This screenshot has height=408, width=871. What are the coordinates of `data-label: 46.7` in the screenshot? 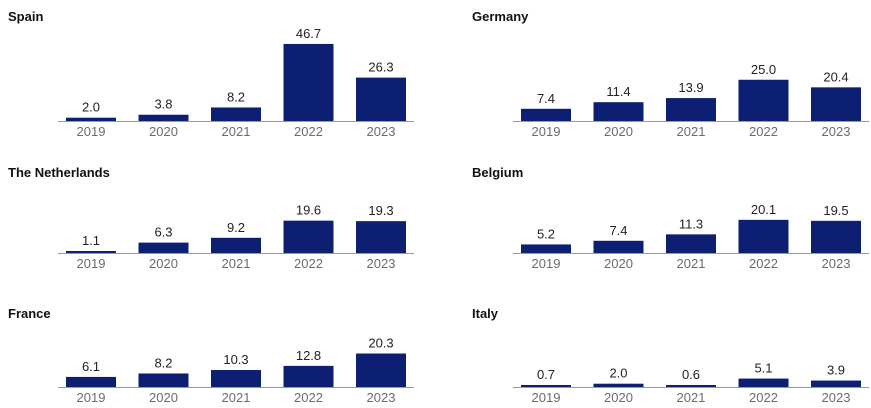 It's located at (308, 33).